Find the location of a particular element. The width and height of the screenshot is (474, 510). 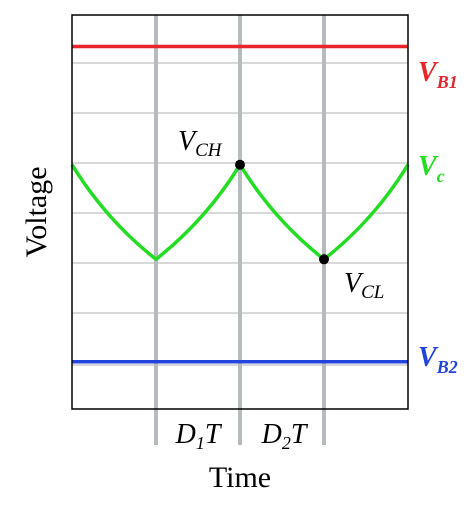

interval-label-d1t: D1T is located at coordinates (199, 436).